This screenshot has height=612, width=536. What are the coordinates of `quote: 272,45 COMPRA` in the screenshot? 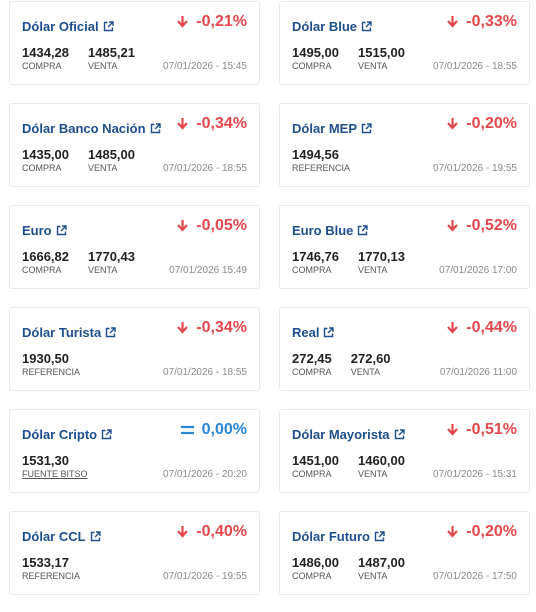 It's located at (312, 364).